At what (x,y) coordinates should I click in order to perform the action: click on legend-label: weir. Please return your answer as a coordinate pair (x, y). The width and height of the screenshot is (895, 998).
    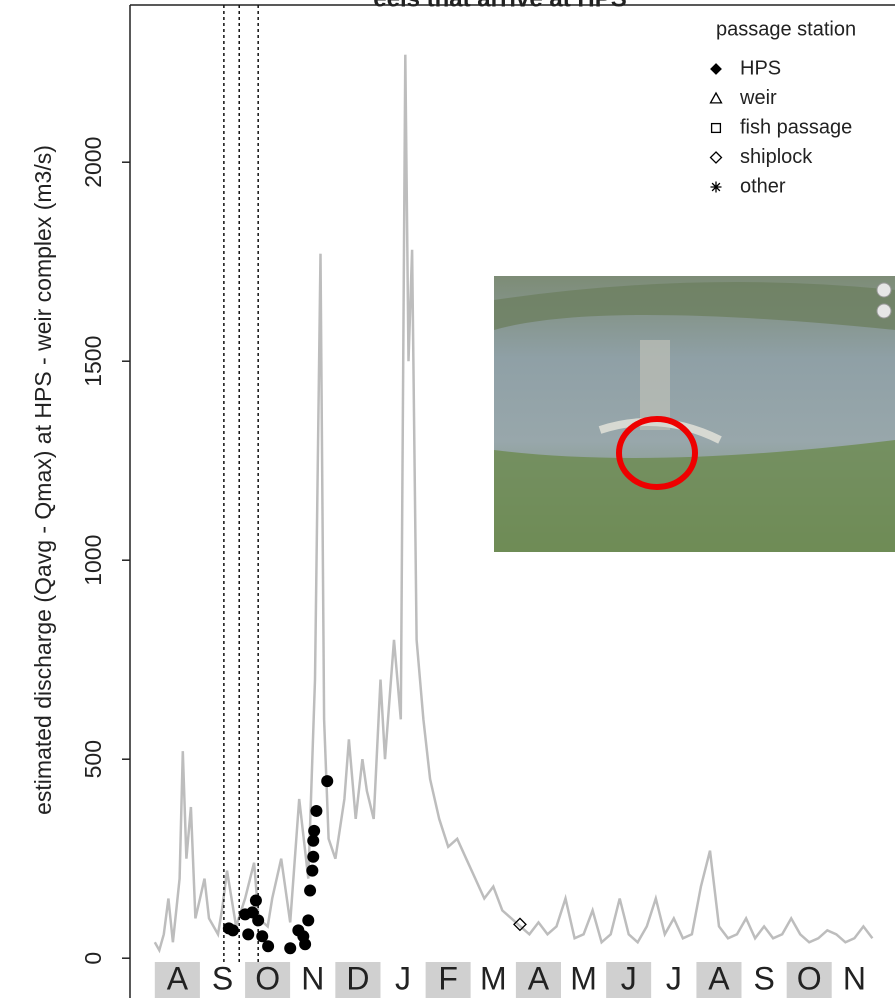
    Looking at the image, I should click on (758, 98).